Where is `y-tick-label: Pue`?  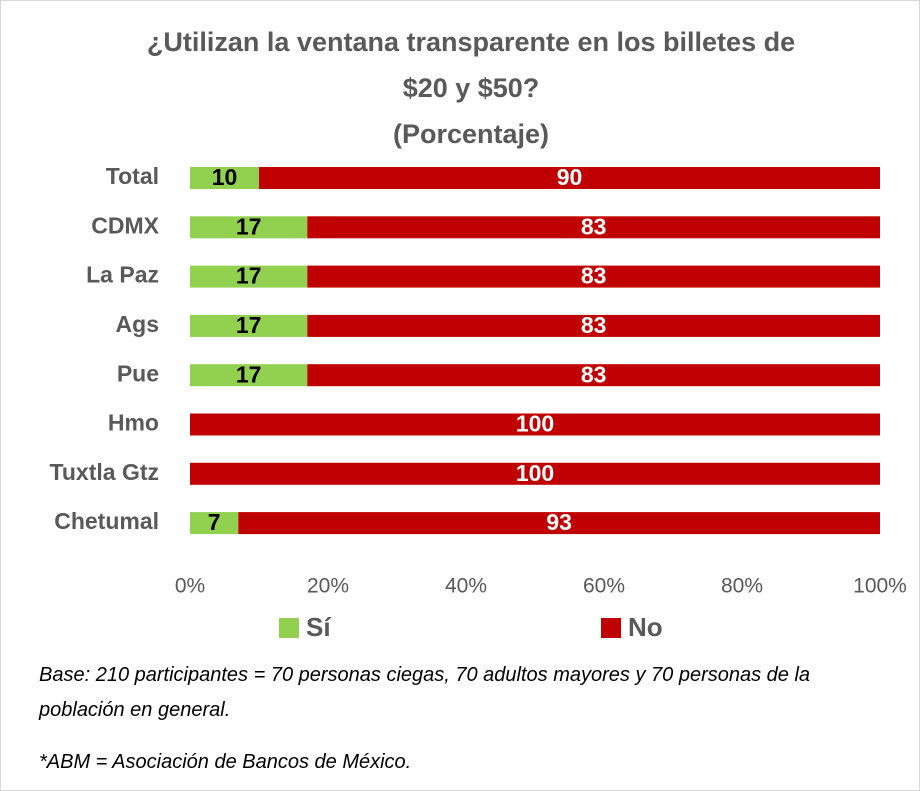
y-tick-label: Pue is located at coordinates (138, 373).